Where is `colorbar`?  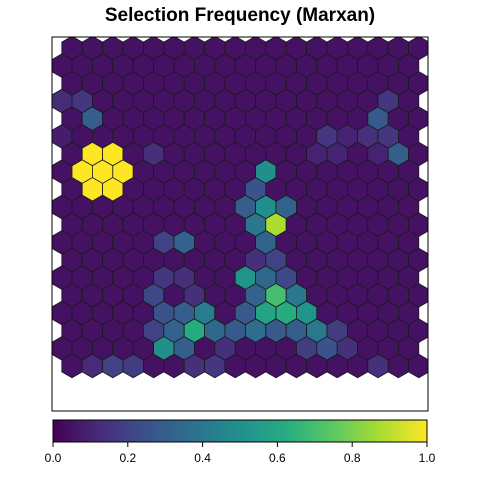
colorbar is located at coordinates (240, 431).